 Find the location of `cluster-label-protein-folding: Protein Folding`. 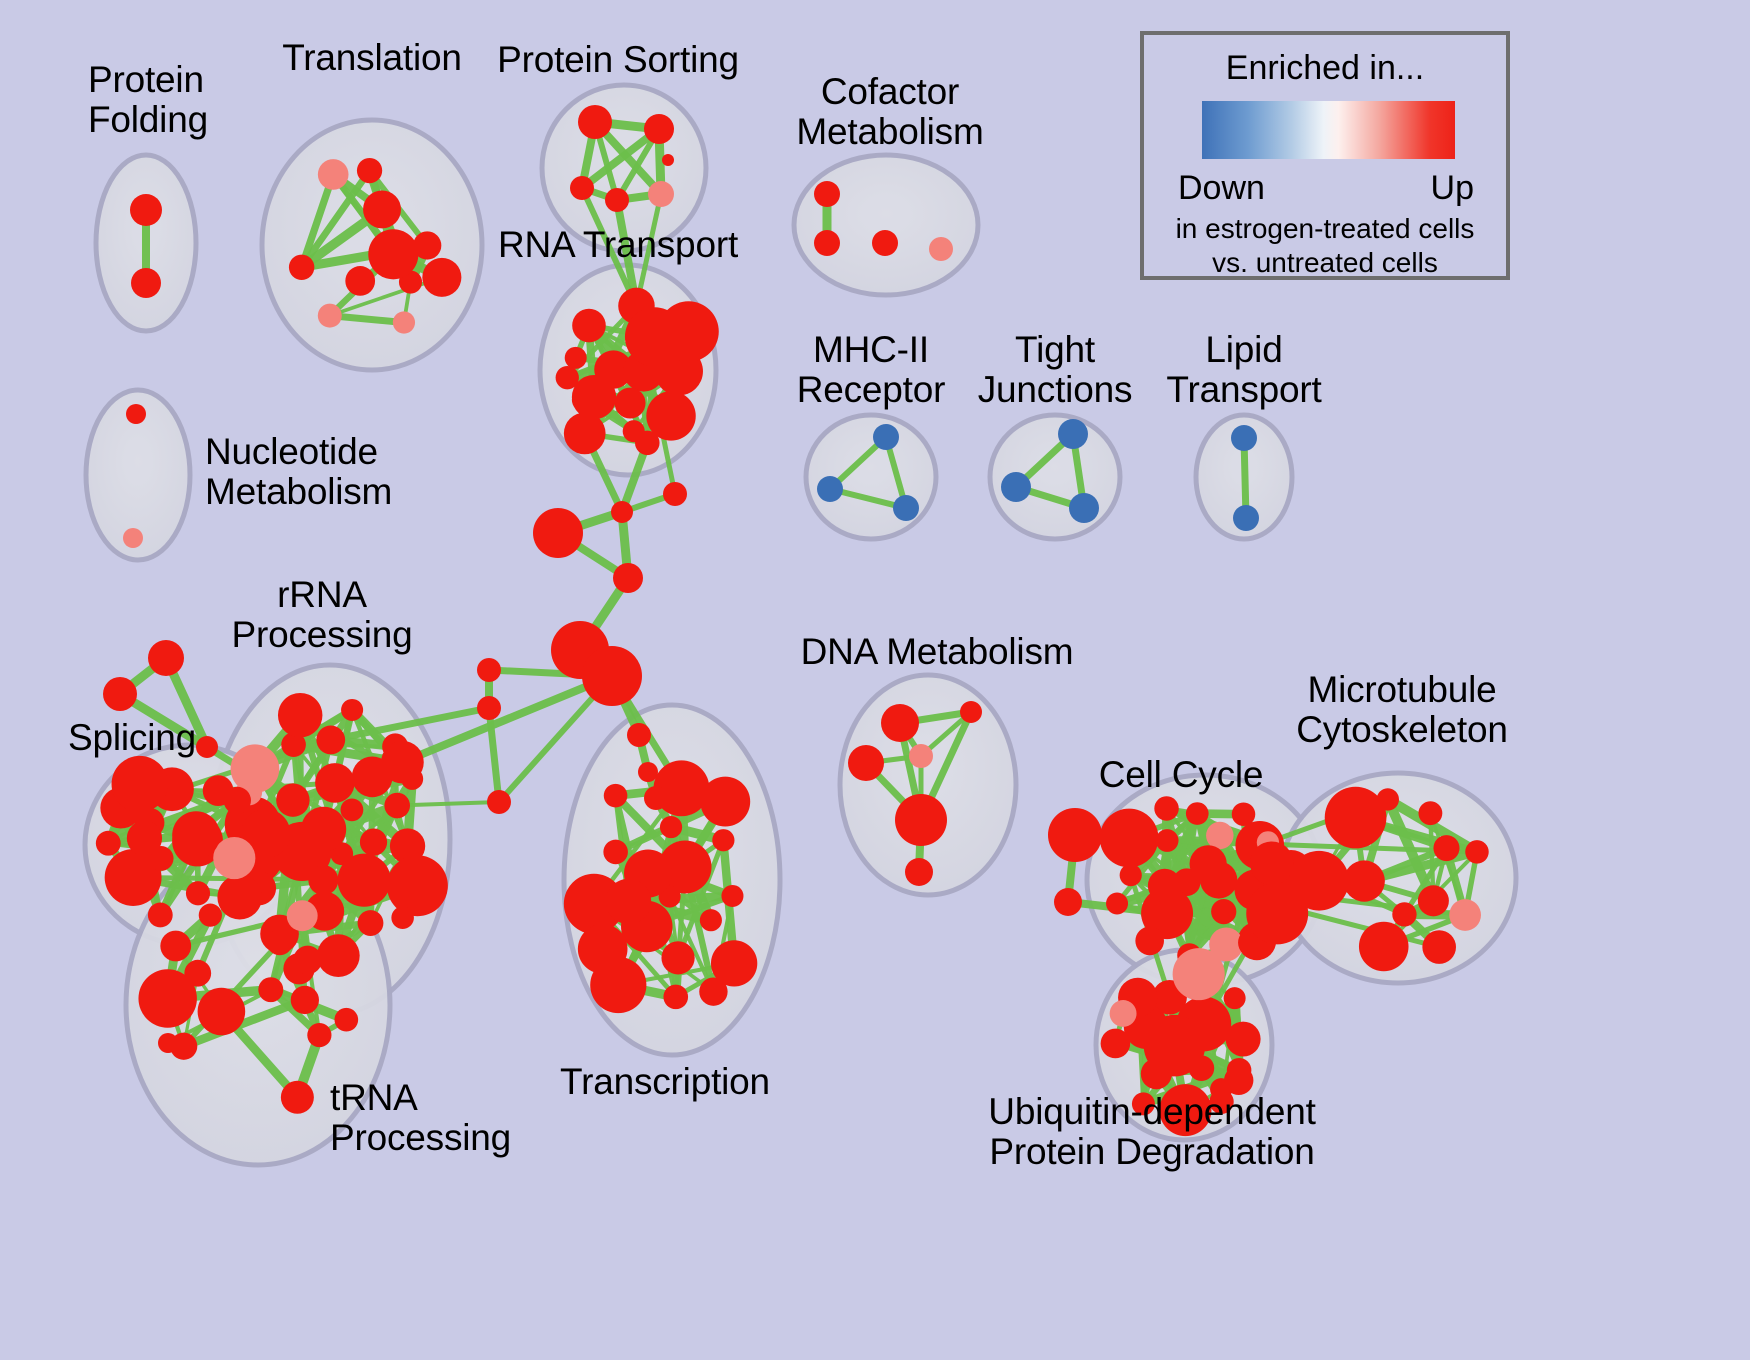

cluster-label-protein-folding: Protein Folding is located at coordinates (148, 99).